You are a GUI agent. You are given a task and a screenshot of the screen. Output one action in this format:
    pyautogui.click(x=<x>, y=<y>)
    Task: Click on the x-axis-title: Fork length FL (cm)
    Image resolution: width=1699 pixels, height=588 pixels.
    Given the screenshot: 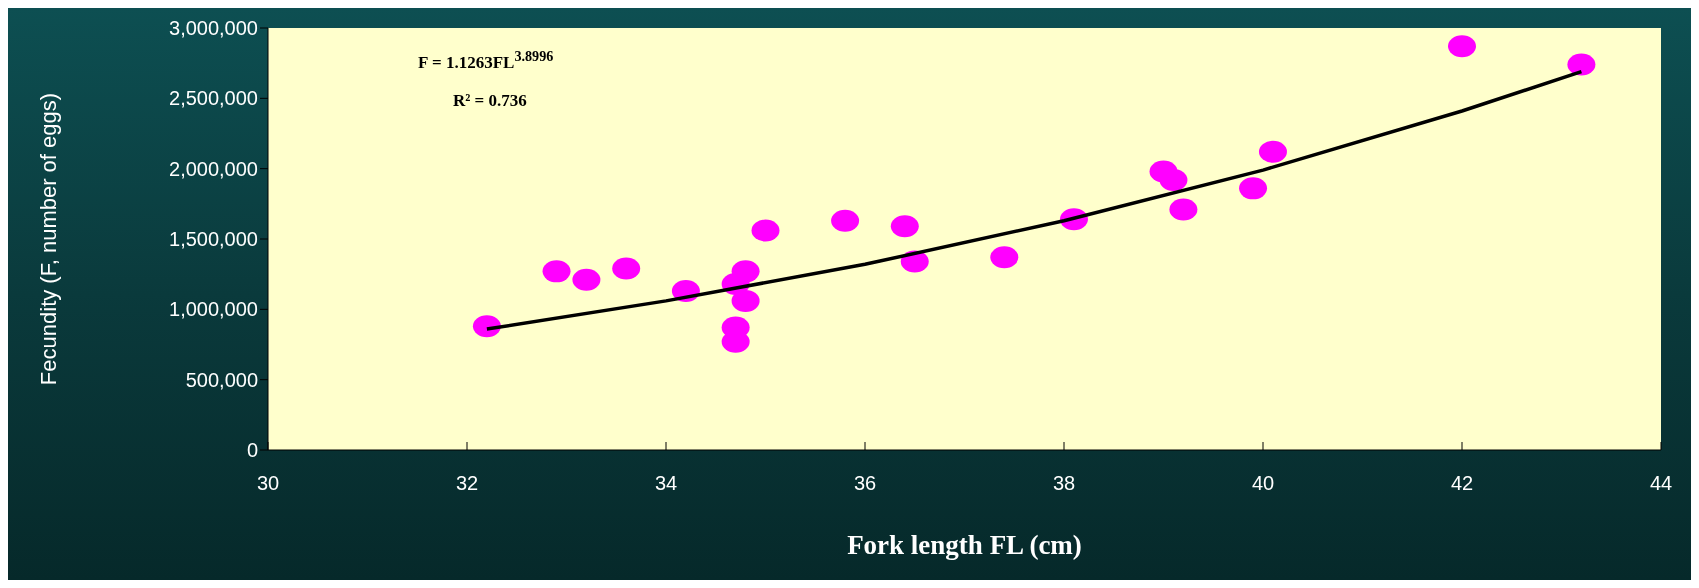 What is the action you would take?
    pyautogui.click(x=964, y=545)
    